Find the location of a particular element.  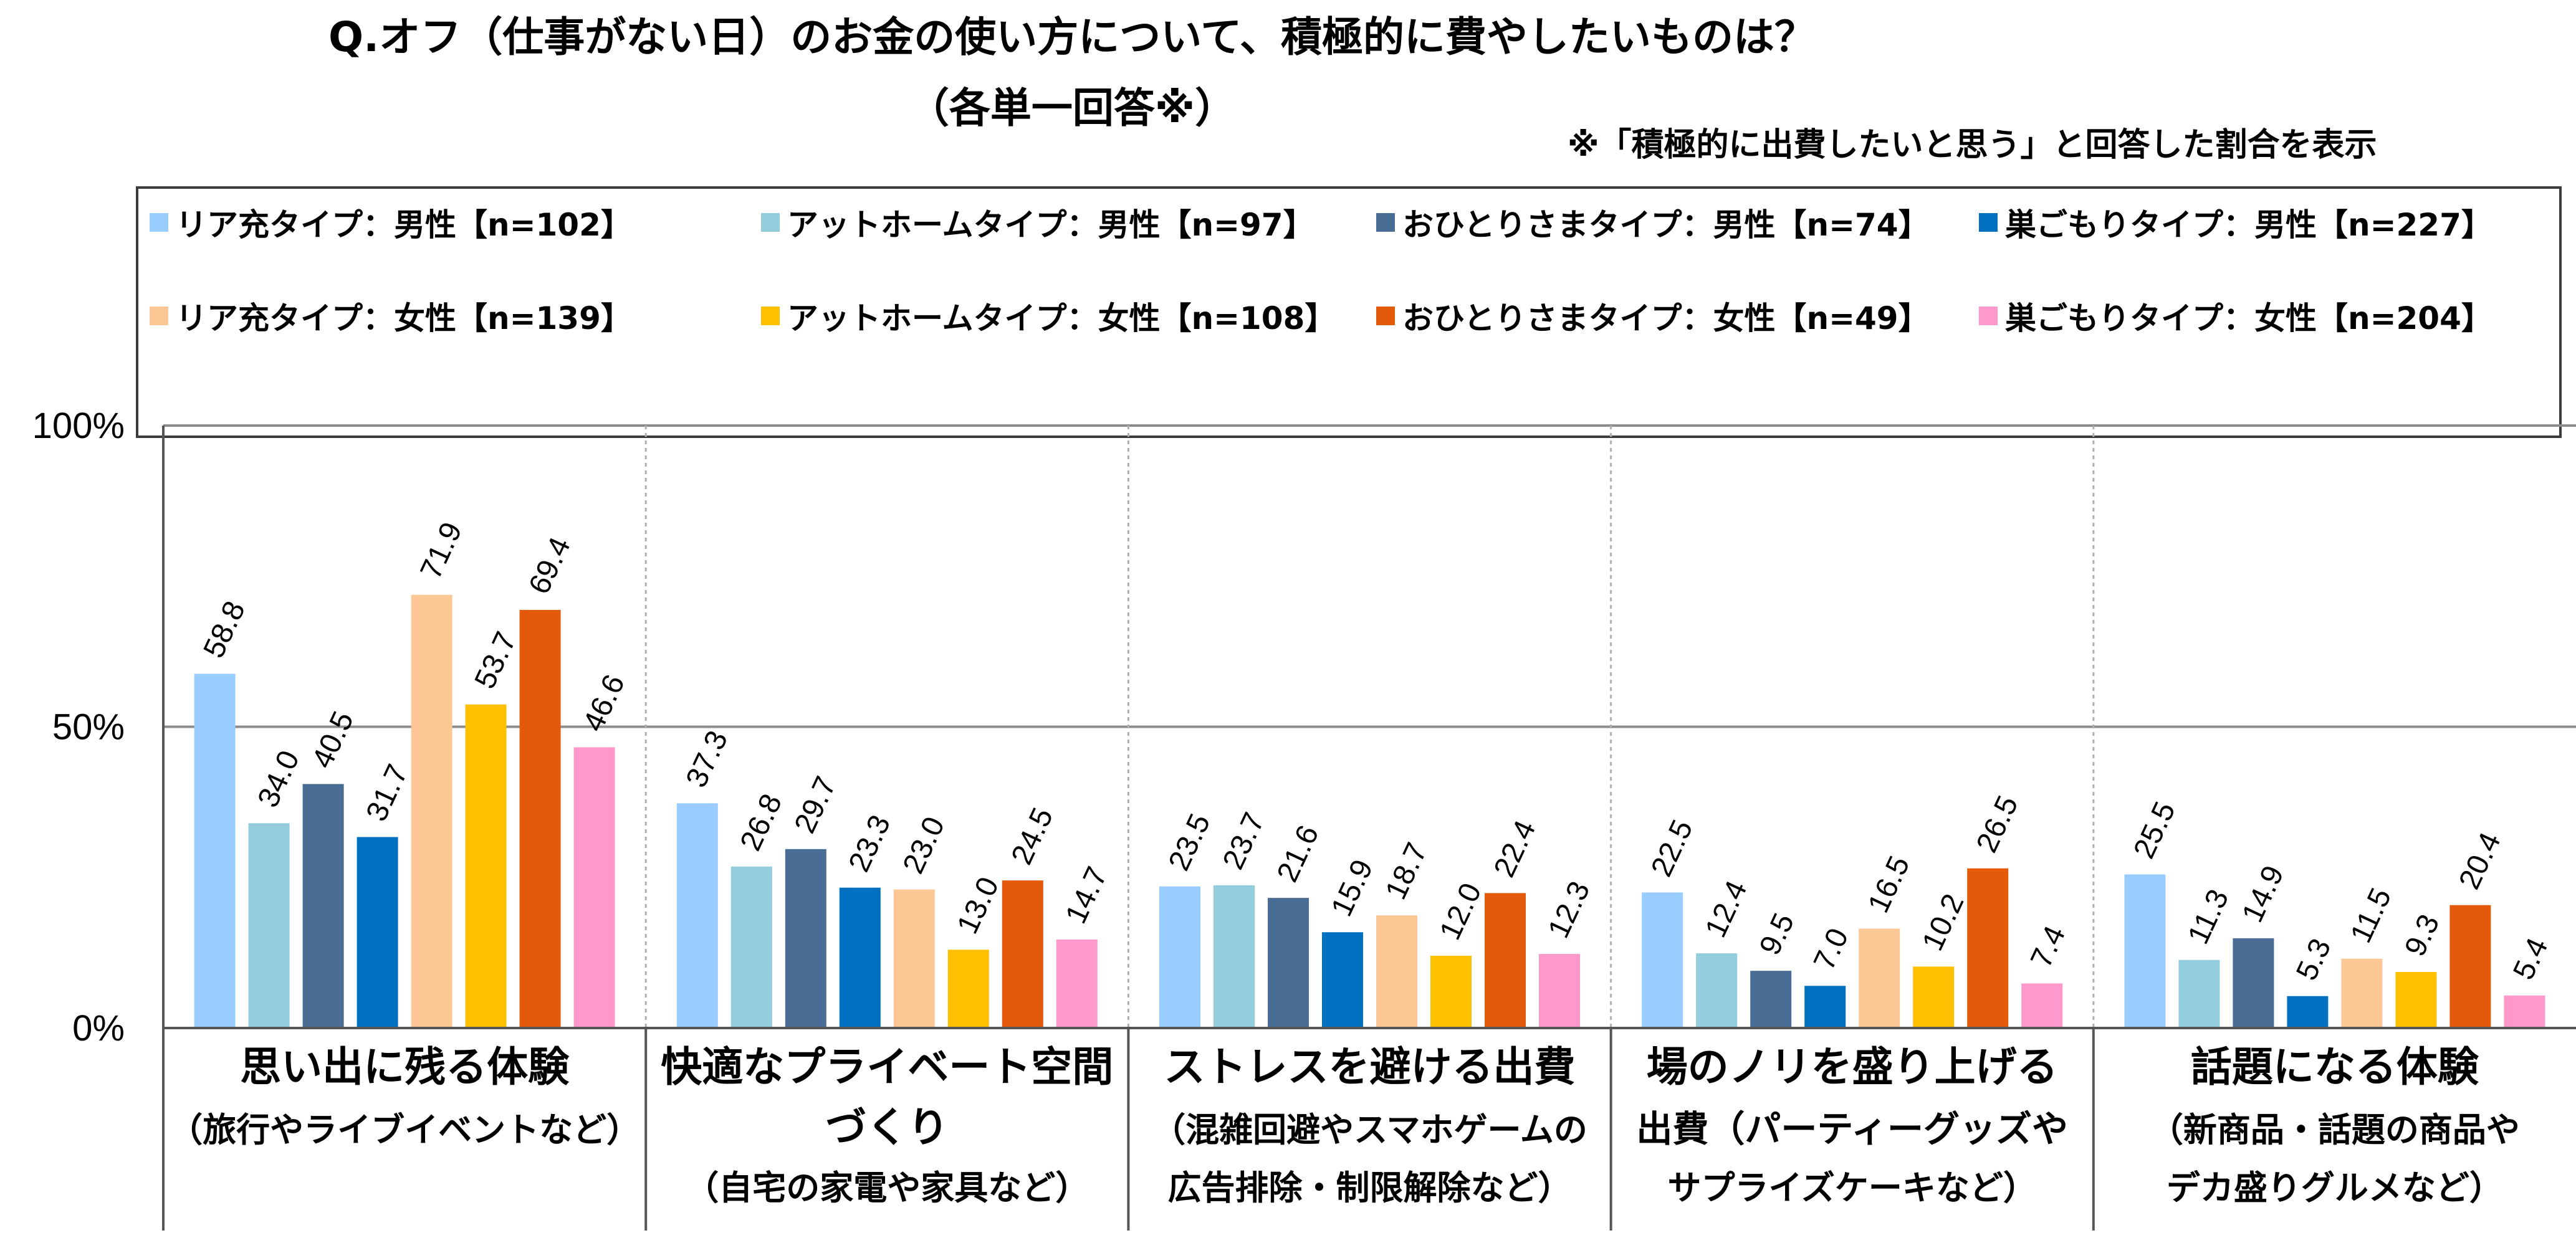

data-label: 12.0 is located at coordinates (1461, 912).